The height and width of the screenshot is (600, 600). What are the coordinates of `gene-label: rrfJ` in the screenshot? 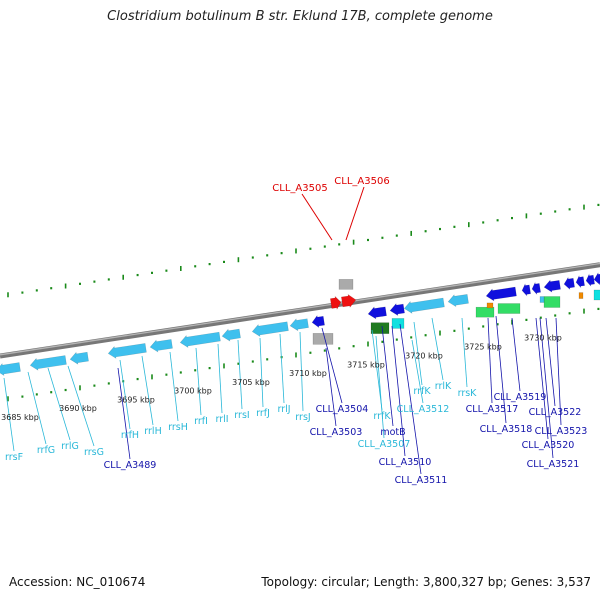 It's located at (263, 413).